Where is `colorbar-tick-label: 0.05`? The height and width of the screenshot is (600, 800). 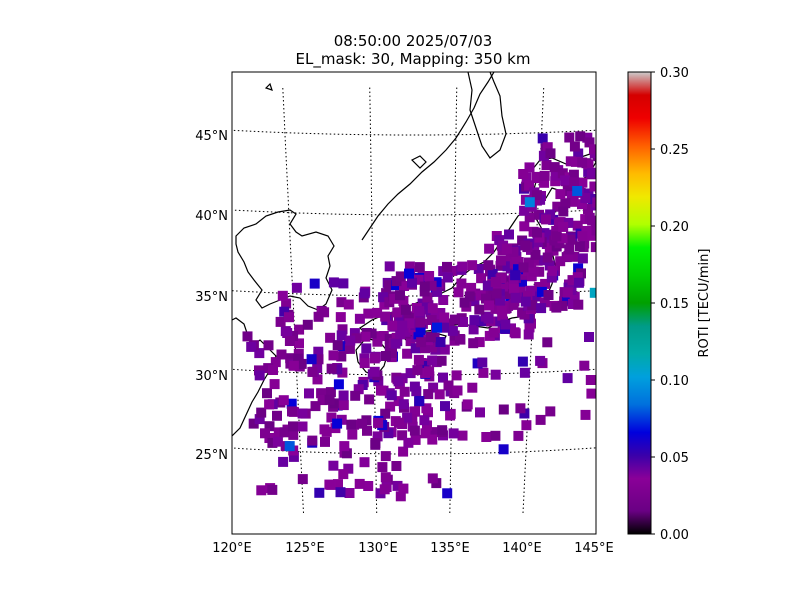
colorbar-tick-label: 0.05 is located at coordinates (674, 458).